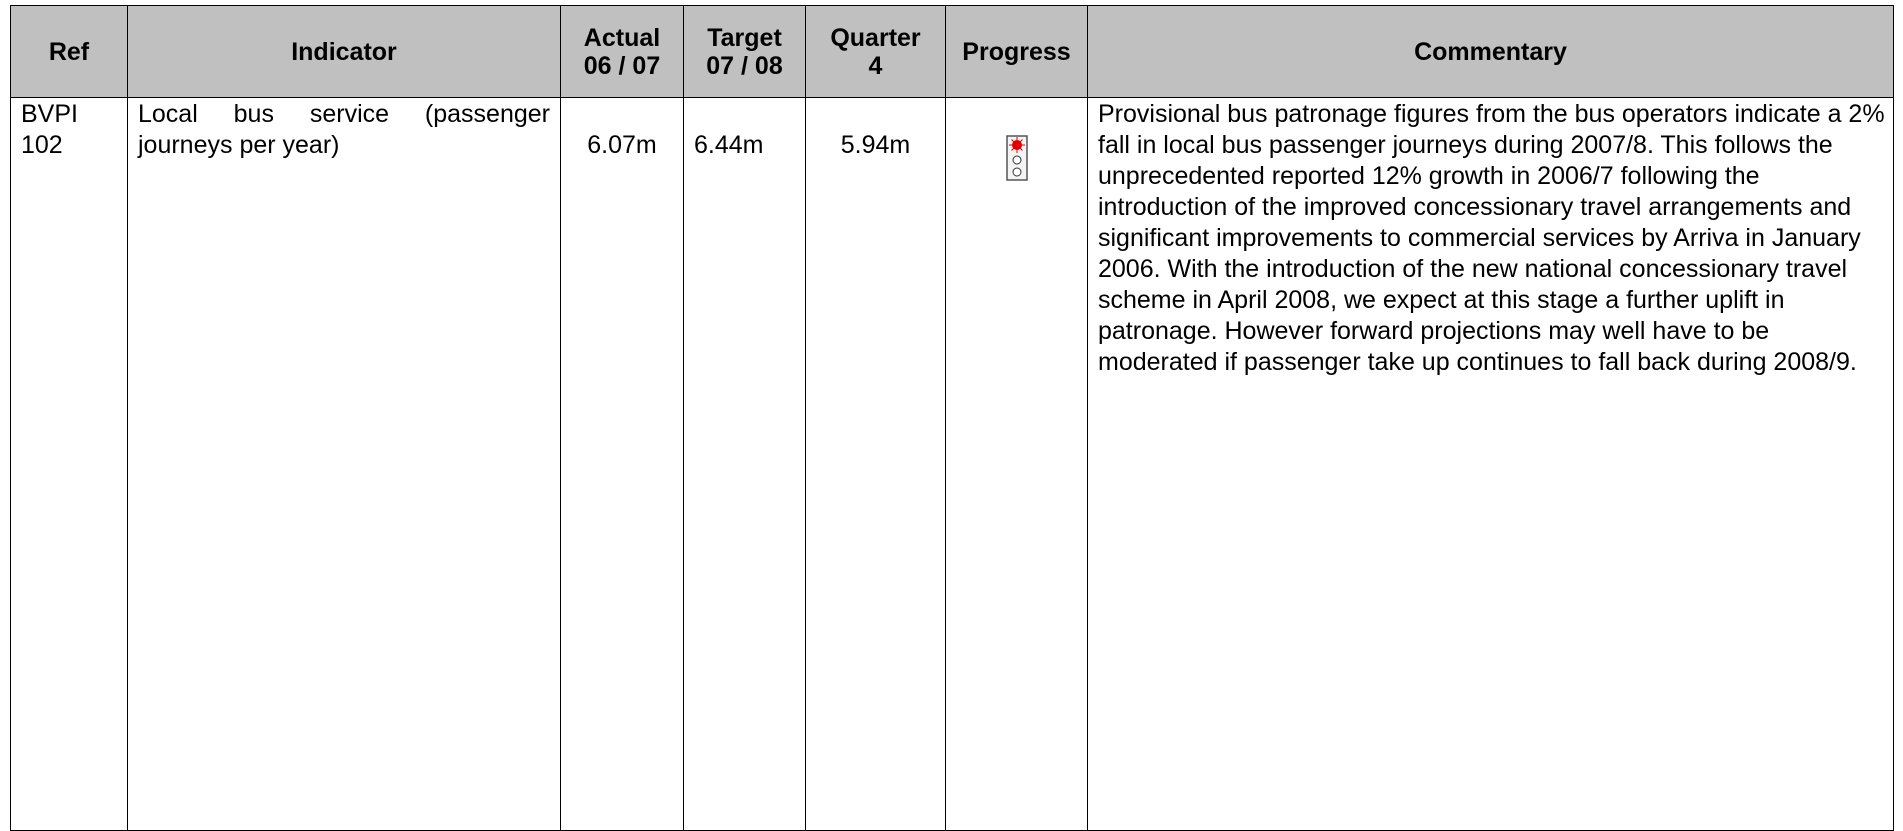 The width and height of the screenshot is (1903, 831). I want to click on actual-cell: 6.07m, so click(622, 464).